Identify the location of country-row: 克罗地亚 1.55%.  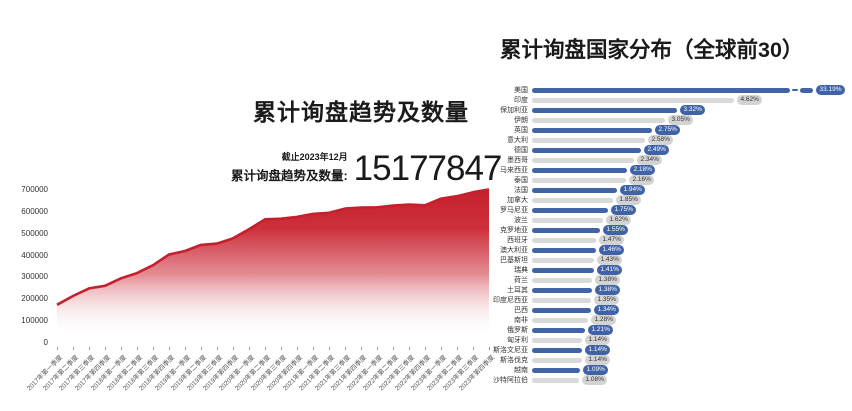
(661, 230).